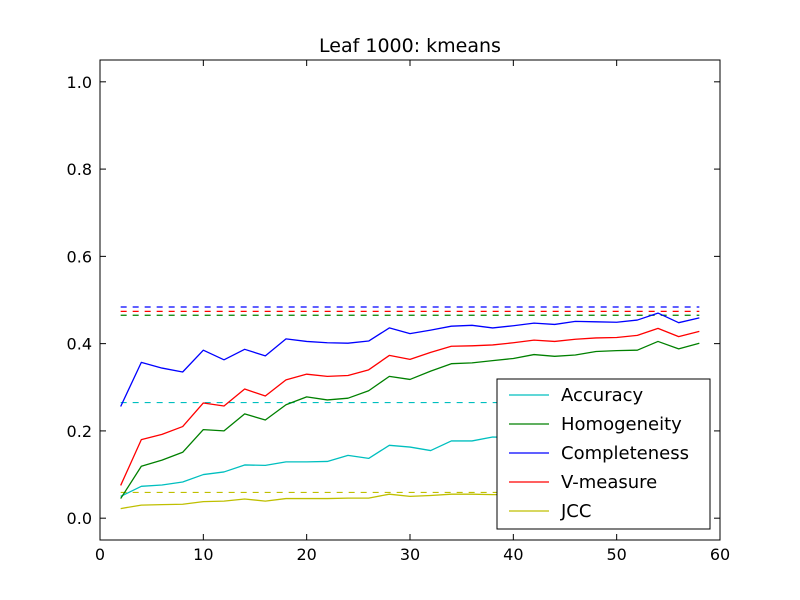 The image size is (800, 600). Describe the element at coordinates (79, 256) in the screenshot. I see `y-tick-label: 0.6` at that location.